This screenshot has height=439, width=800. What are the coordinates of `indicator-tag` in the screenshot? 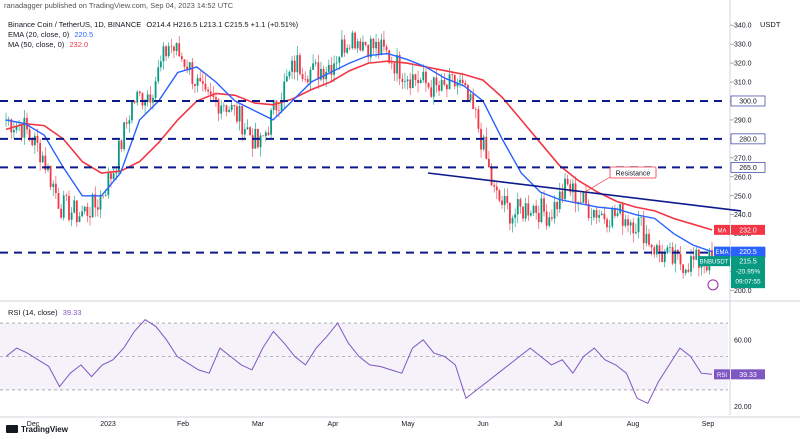 It's located at (722, 251).